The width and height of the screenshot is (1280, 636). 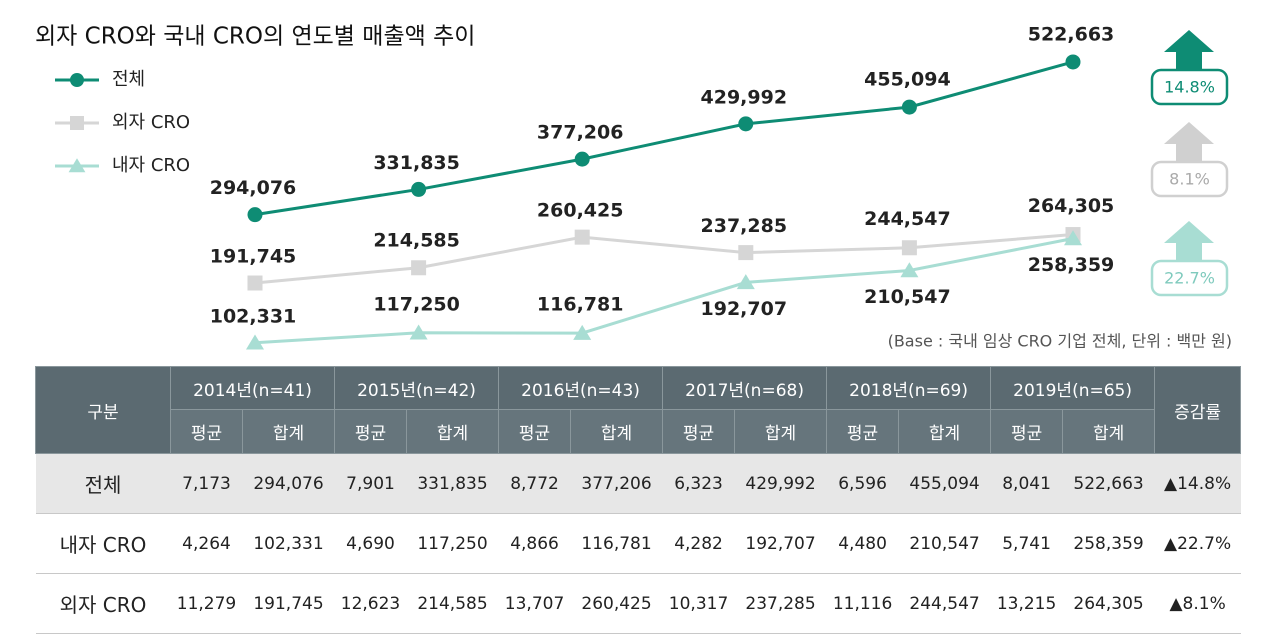 What do you see at coordinates (255, 37) in the screenshot?
I see `chart-title: 외자 CRO와 국내 CRO의 연도별 매출액 추이` at bounding box center [255, 37].